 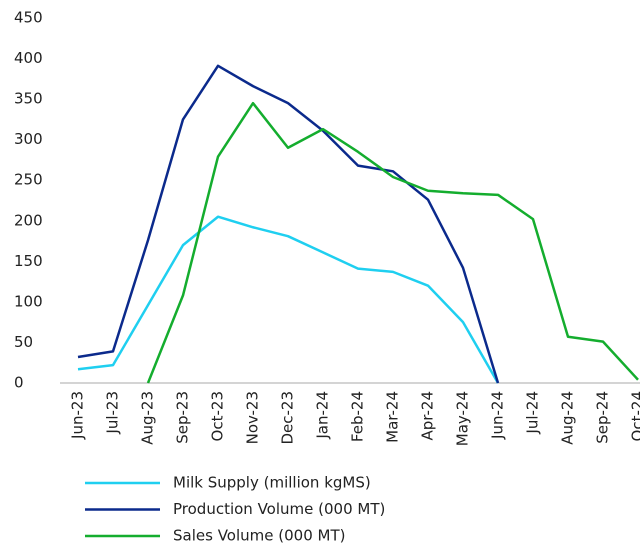 What do you see at coordinates (28, 180) in the screenshot?
I see `y-tick-label: 250` at bounding box center [28, 180].